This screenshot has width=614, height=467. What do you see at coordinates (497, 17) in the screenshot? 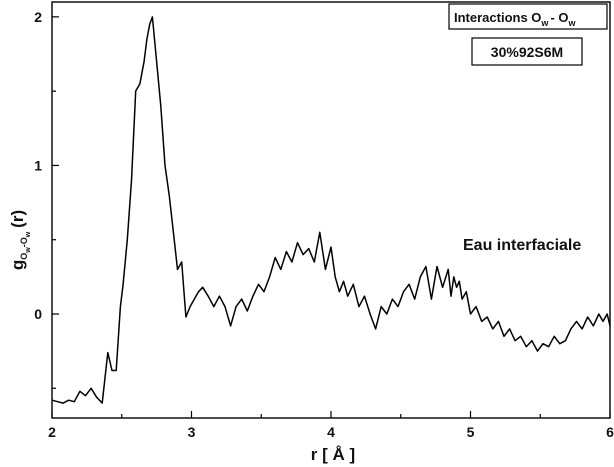
I see `legend-title-base: Interactions O` at bounding box center [497, 17].